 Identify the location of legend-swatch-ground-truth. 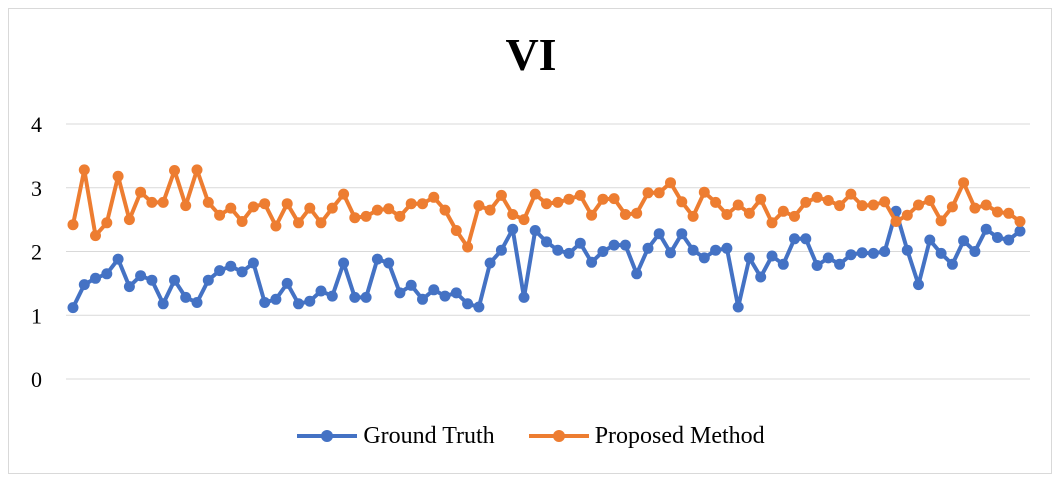
(327, 436).